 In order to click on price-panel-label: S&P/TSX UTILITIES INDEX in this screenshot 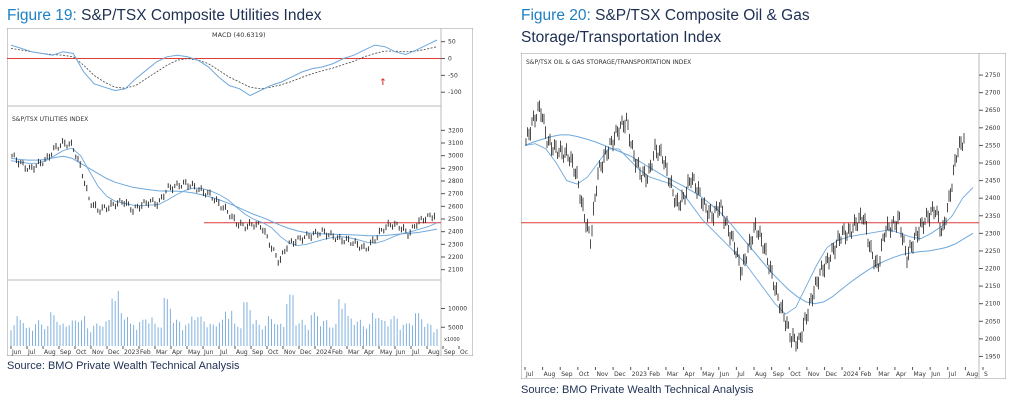, I will do `click(50, 119)`.